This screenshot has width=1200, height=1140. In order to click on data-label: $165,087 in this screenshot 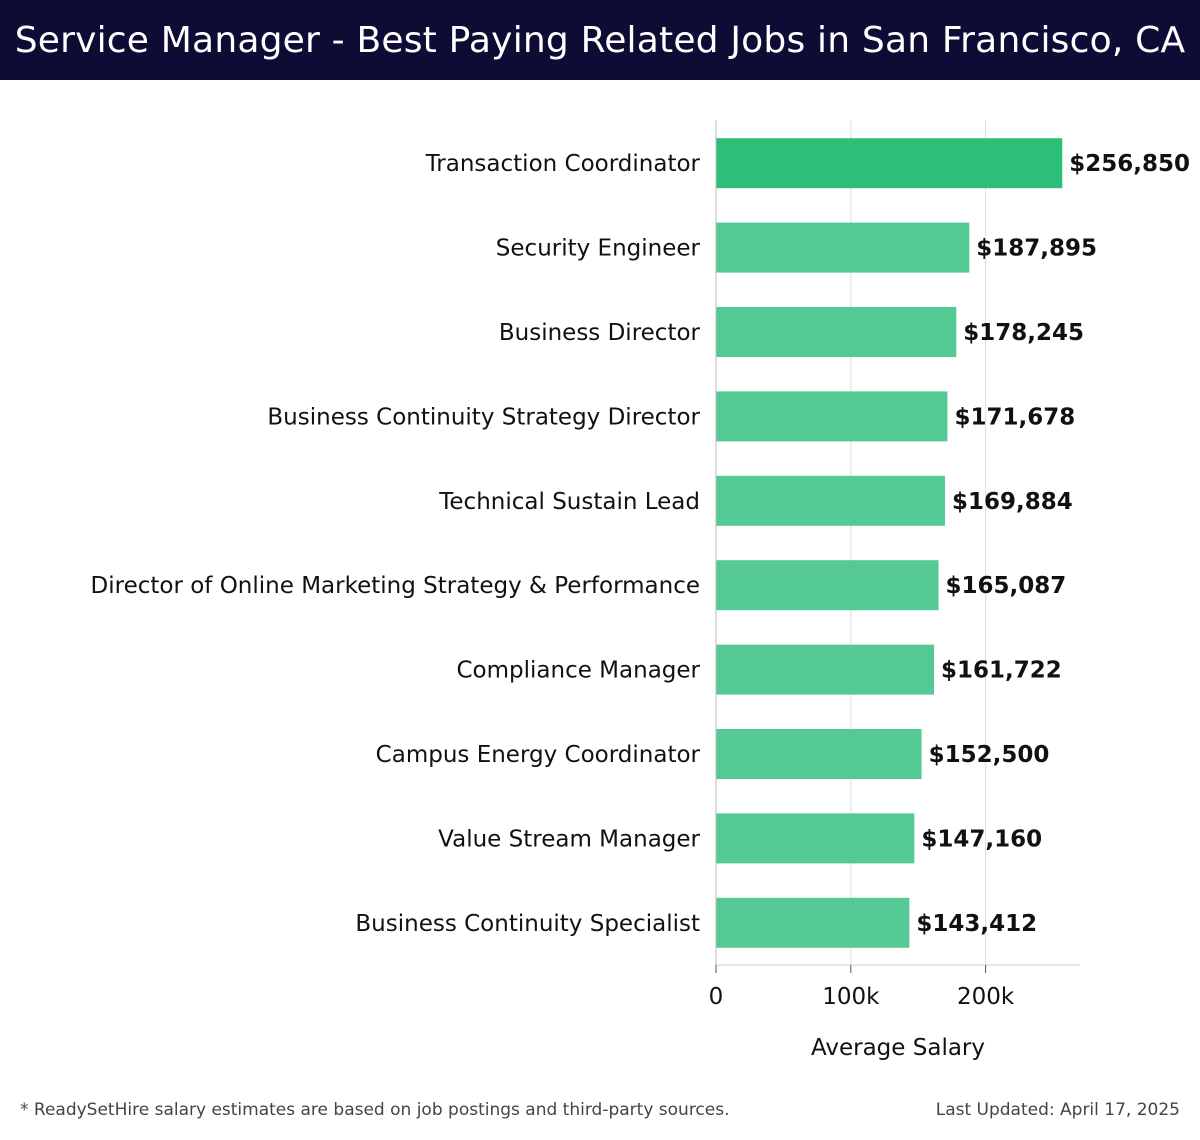, I will do `click(1006, 586)`.